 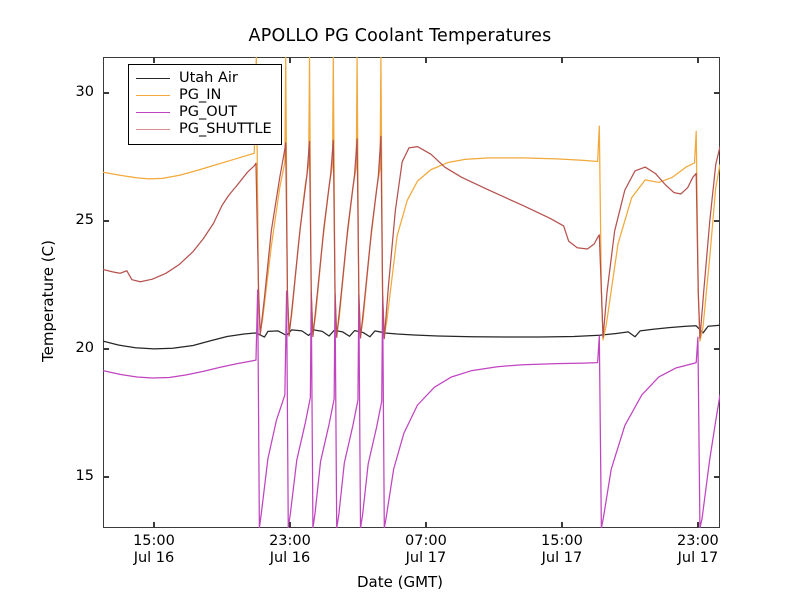 I want to click on x-tick-time: 07:00, so click(x=426, y=541).